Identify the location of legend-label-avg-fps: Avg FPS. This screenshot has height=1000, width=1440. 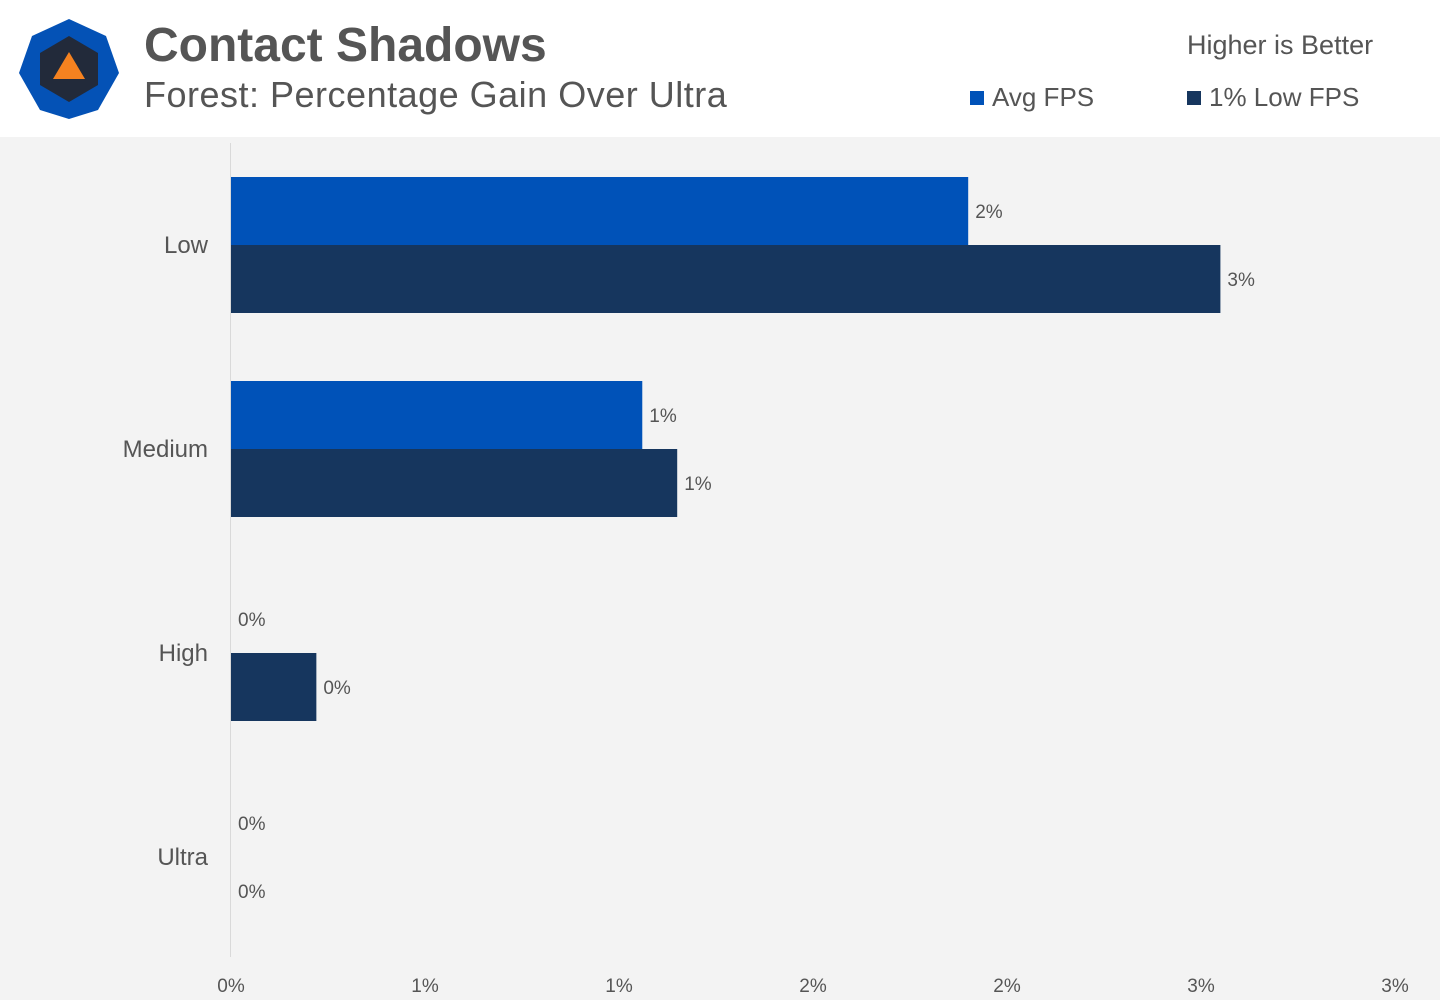
(1043, 97).